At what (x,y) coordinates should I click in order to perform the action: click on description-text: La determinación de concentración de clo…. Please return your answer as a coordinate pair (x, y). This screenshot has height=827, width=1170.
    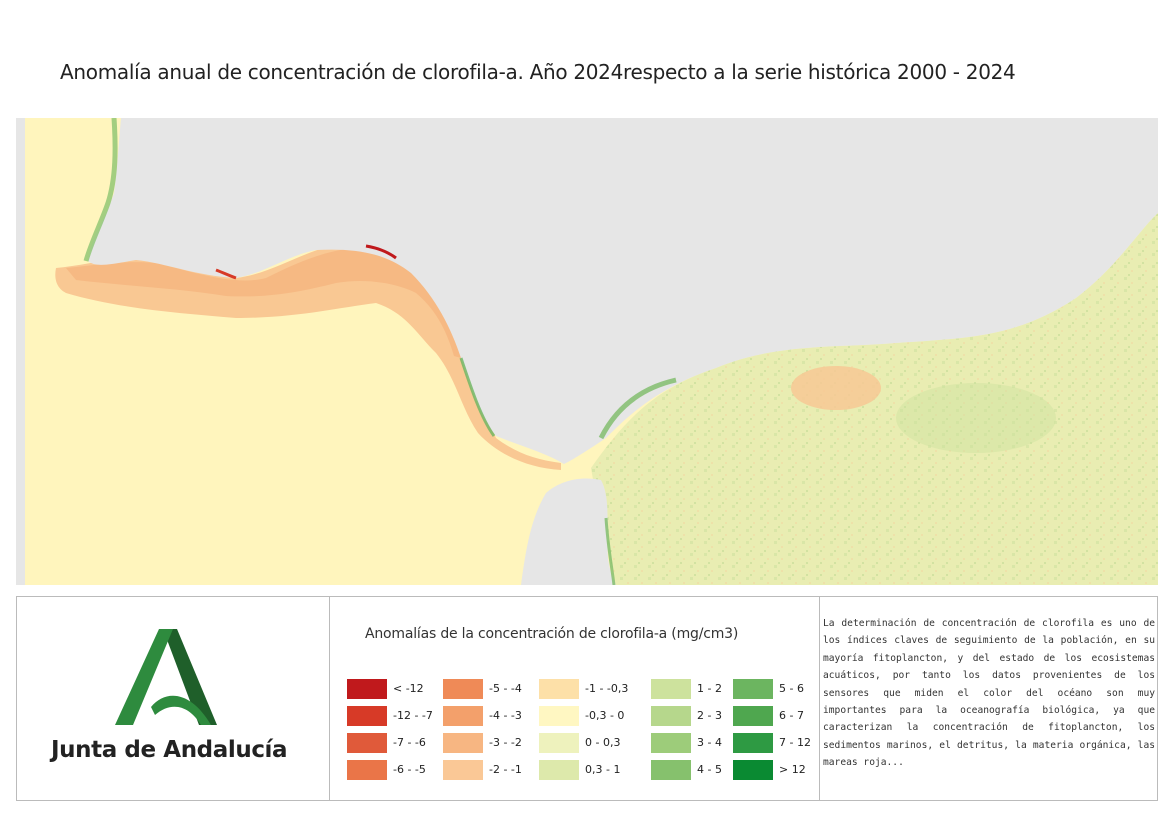
    Looking at the image, I should click on (989, 693).